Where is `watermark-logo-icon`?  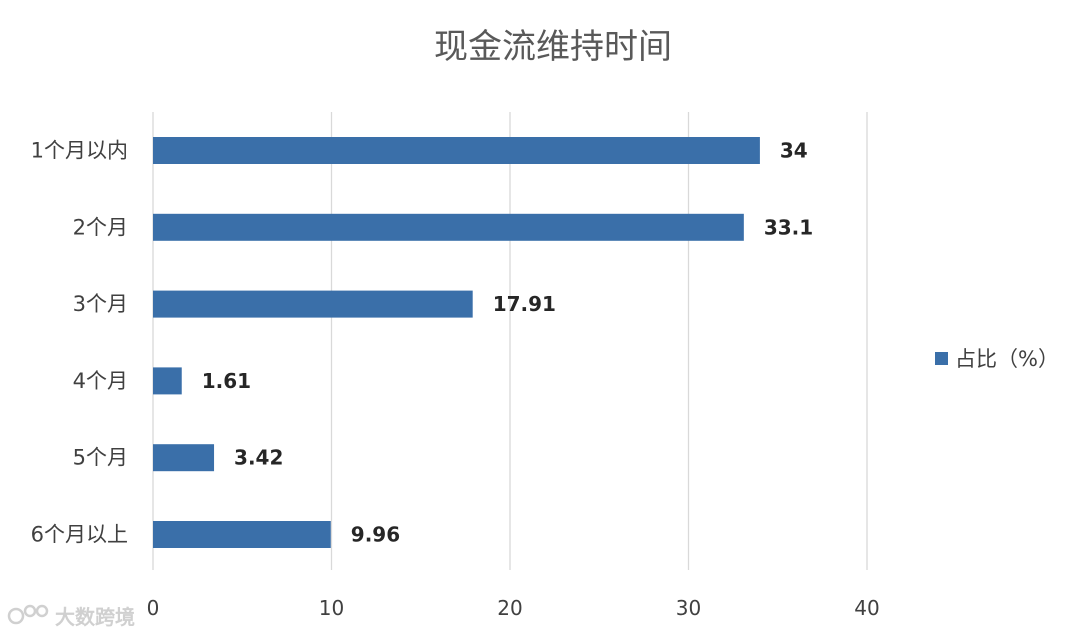
watermark-logo-icon is located at coordinates (28, 614).